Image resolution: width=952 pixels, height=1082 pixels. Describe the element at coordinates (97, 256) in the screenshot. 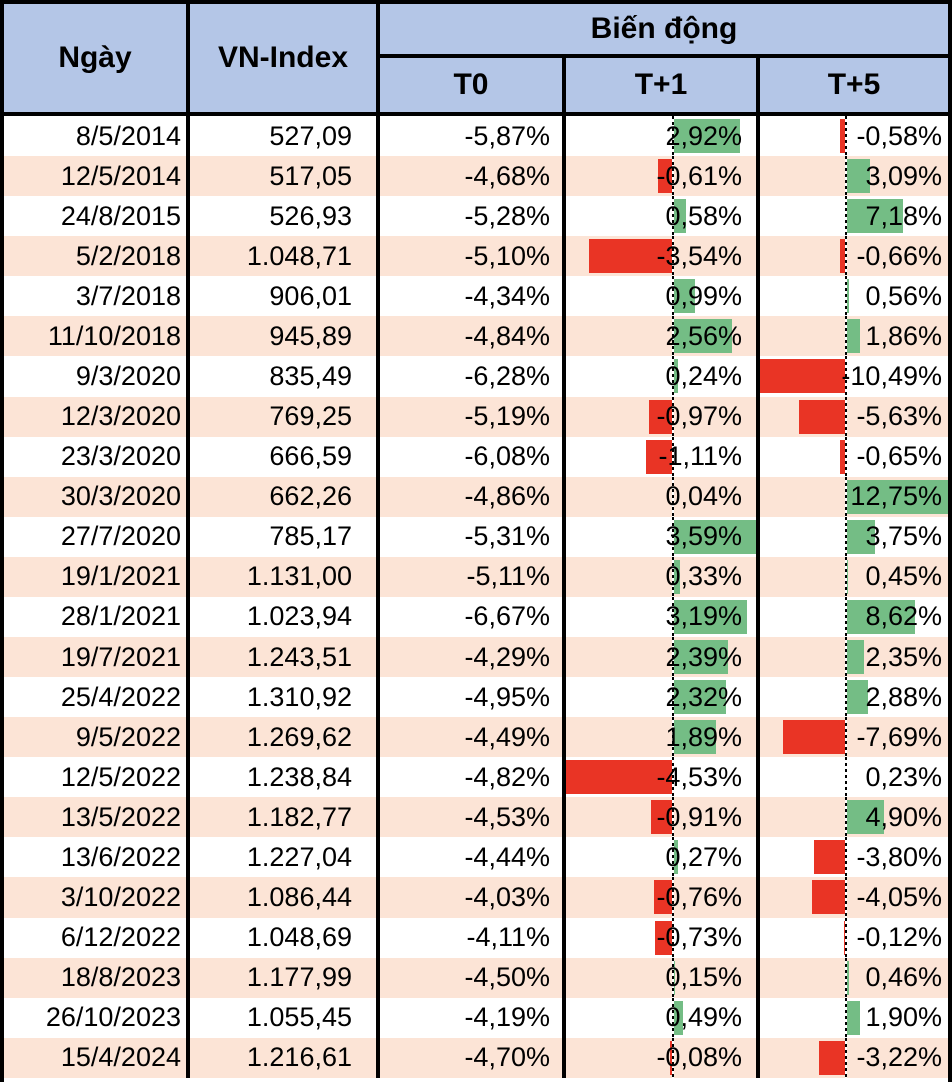

I see `cell-date: 5/2/2018` at that location.